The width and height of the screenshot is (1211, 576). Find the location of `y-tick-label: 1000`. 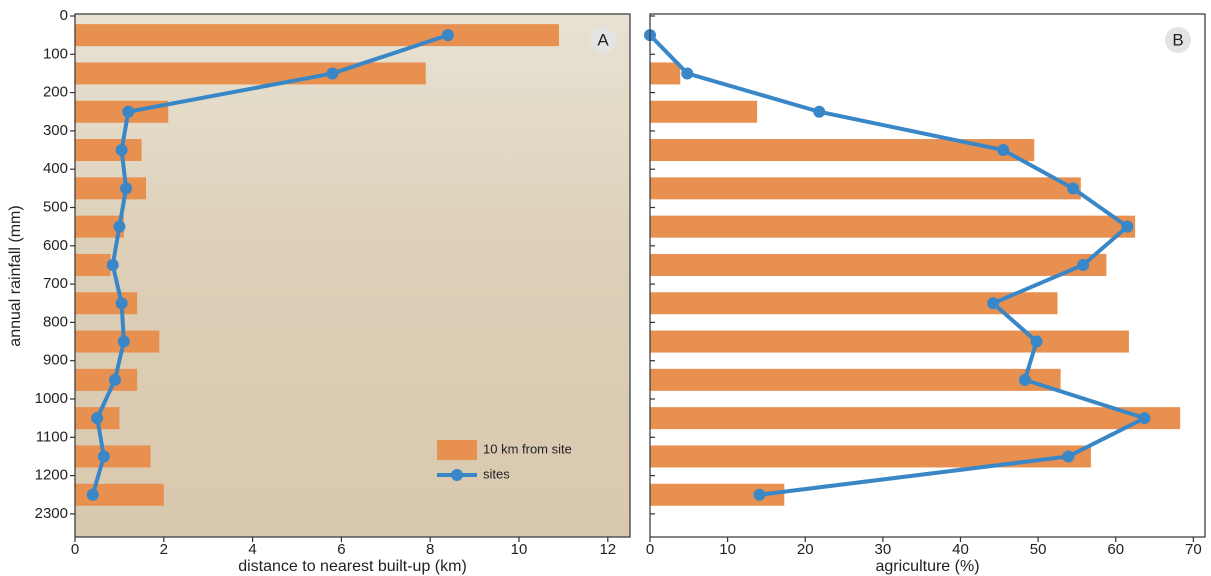

y-tick-label: 1000 is located at coordinates (51, 398).